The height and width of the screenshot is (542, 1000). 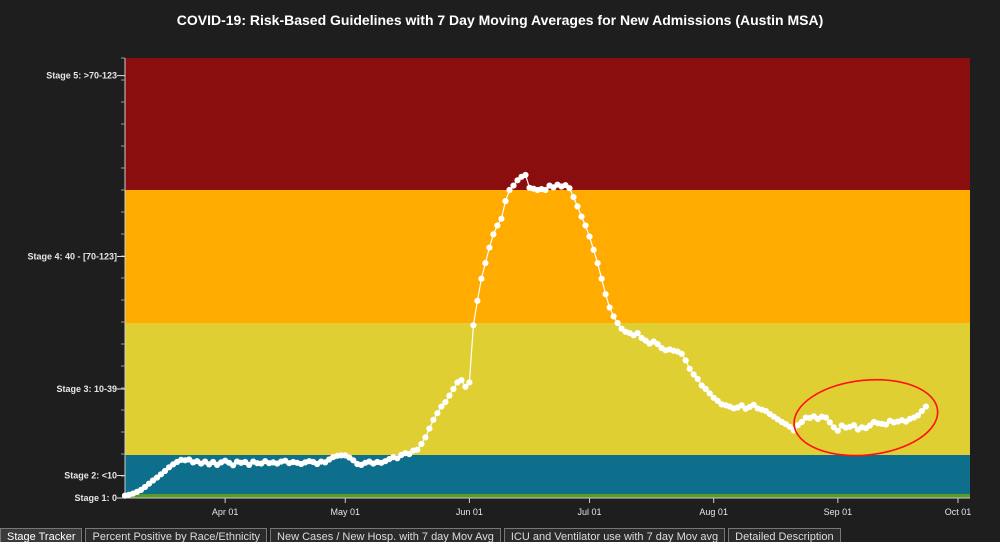 What do you see at coordinates (95, 498) in the screenshot?
I see `y-tick-label: Stage 1: 0` at bounding box center [95, 498].